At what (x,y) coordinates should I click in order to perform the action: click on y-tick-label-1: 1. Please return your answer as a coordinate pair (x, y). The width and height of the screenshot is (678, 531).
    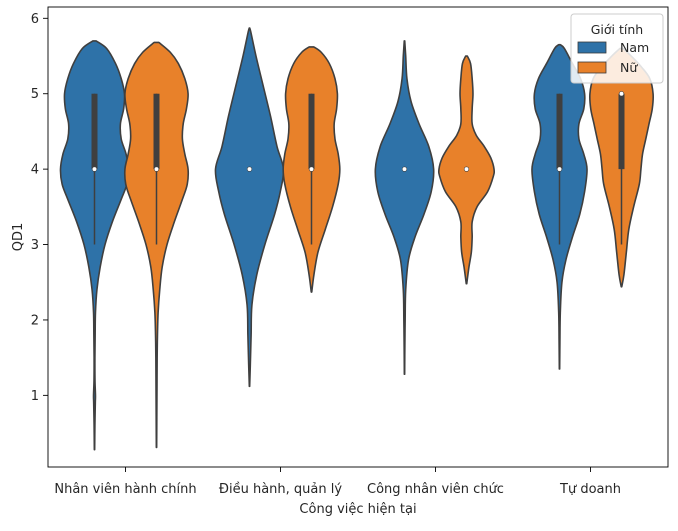
    Looking at the image, I should click on (35, 396).